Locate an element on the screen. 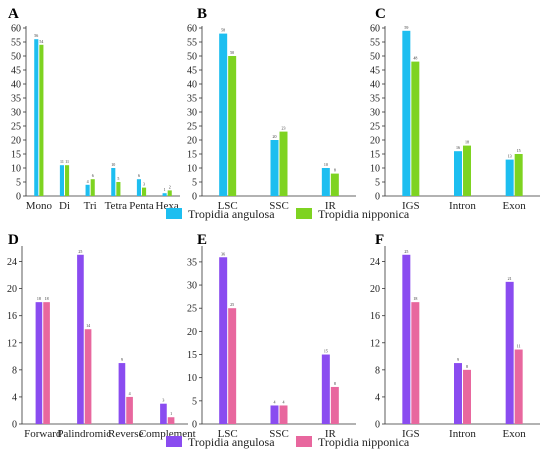 This screenshot has width=550, height=454. bar-value-label: 20 is located at coordinates (275, 136).